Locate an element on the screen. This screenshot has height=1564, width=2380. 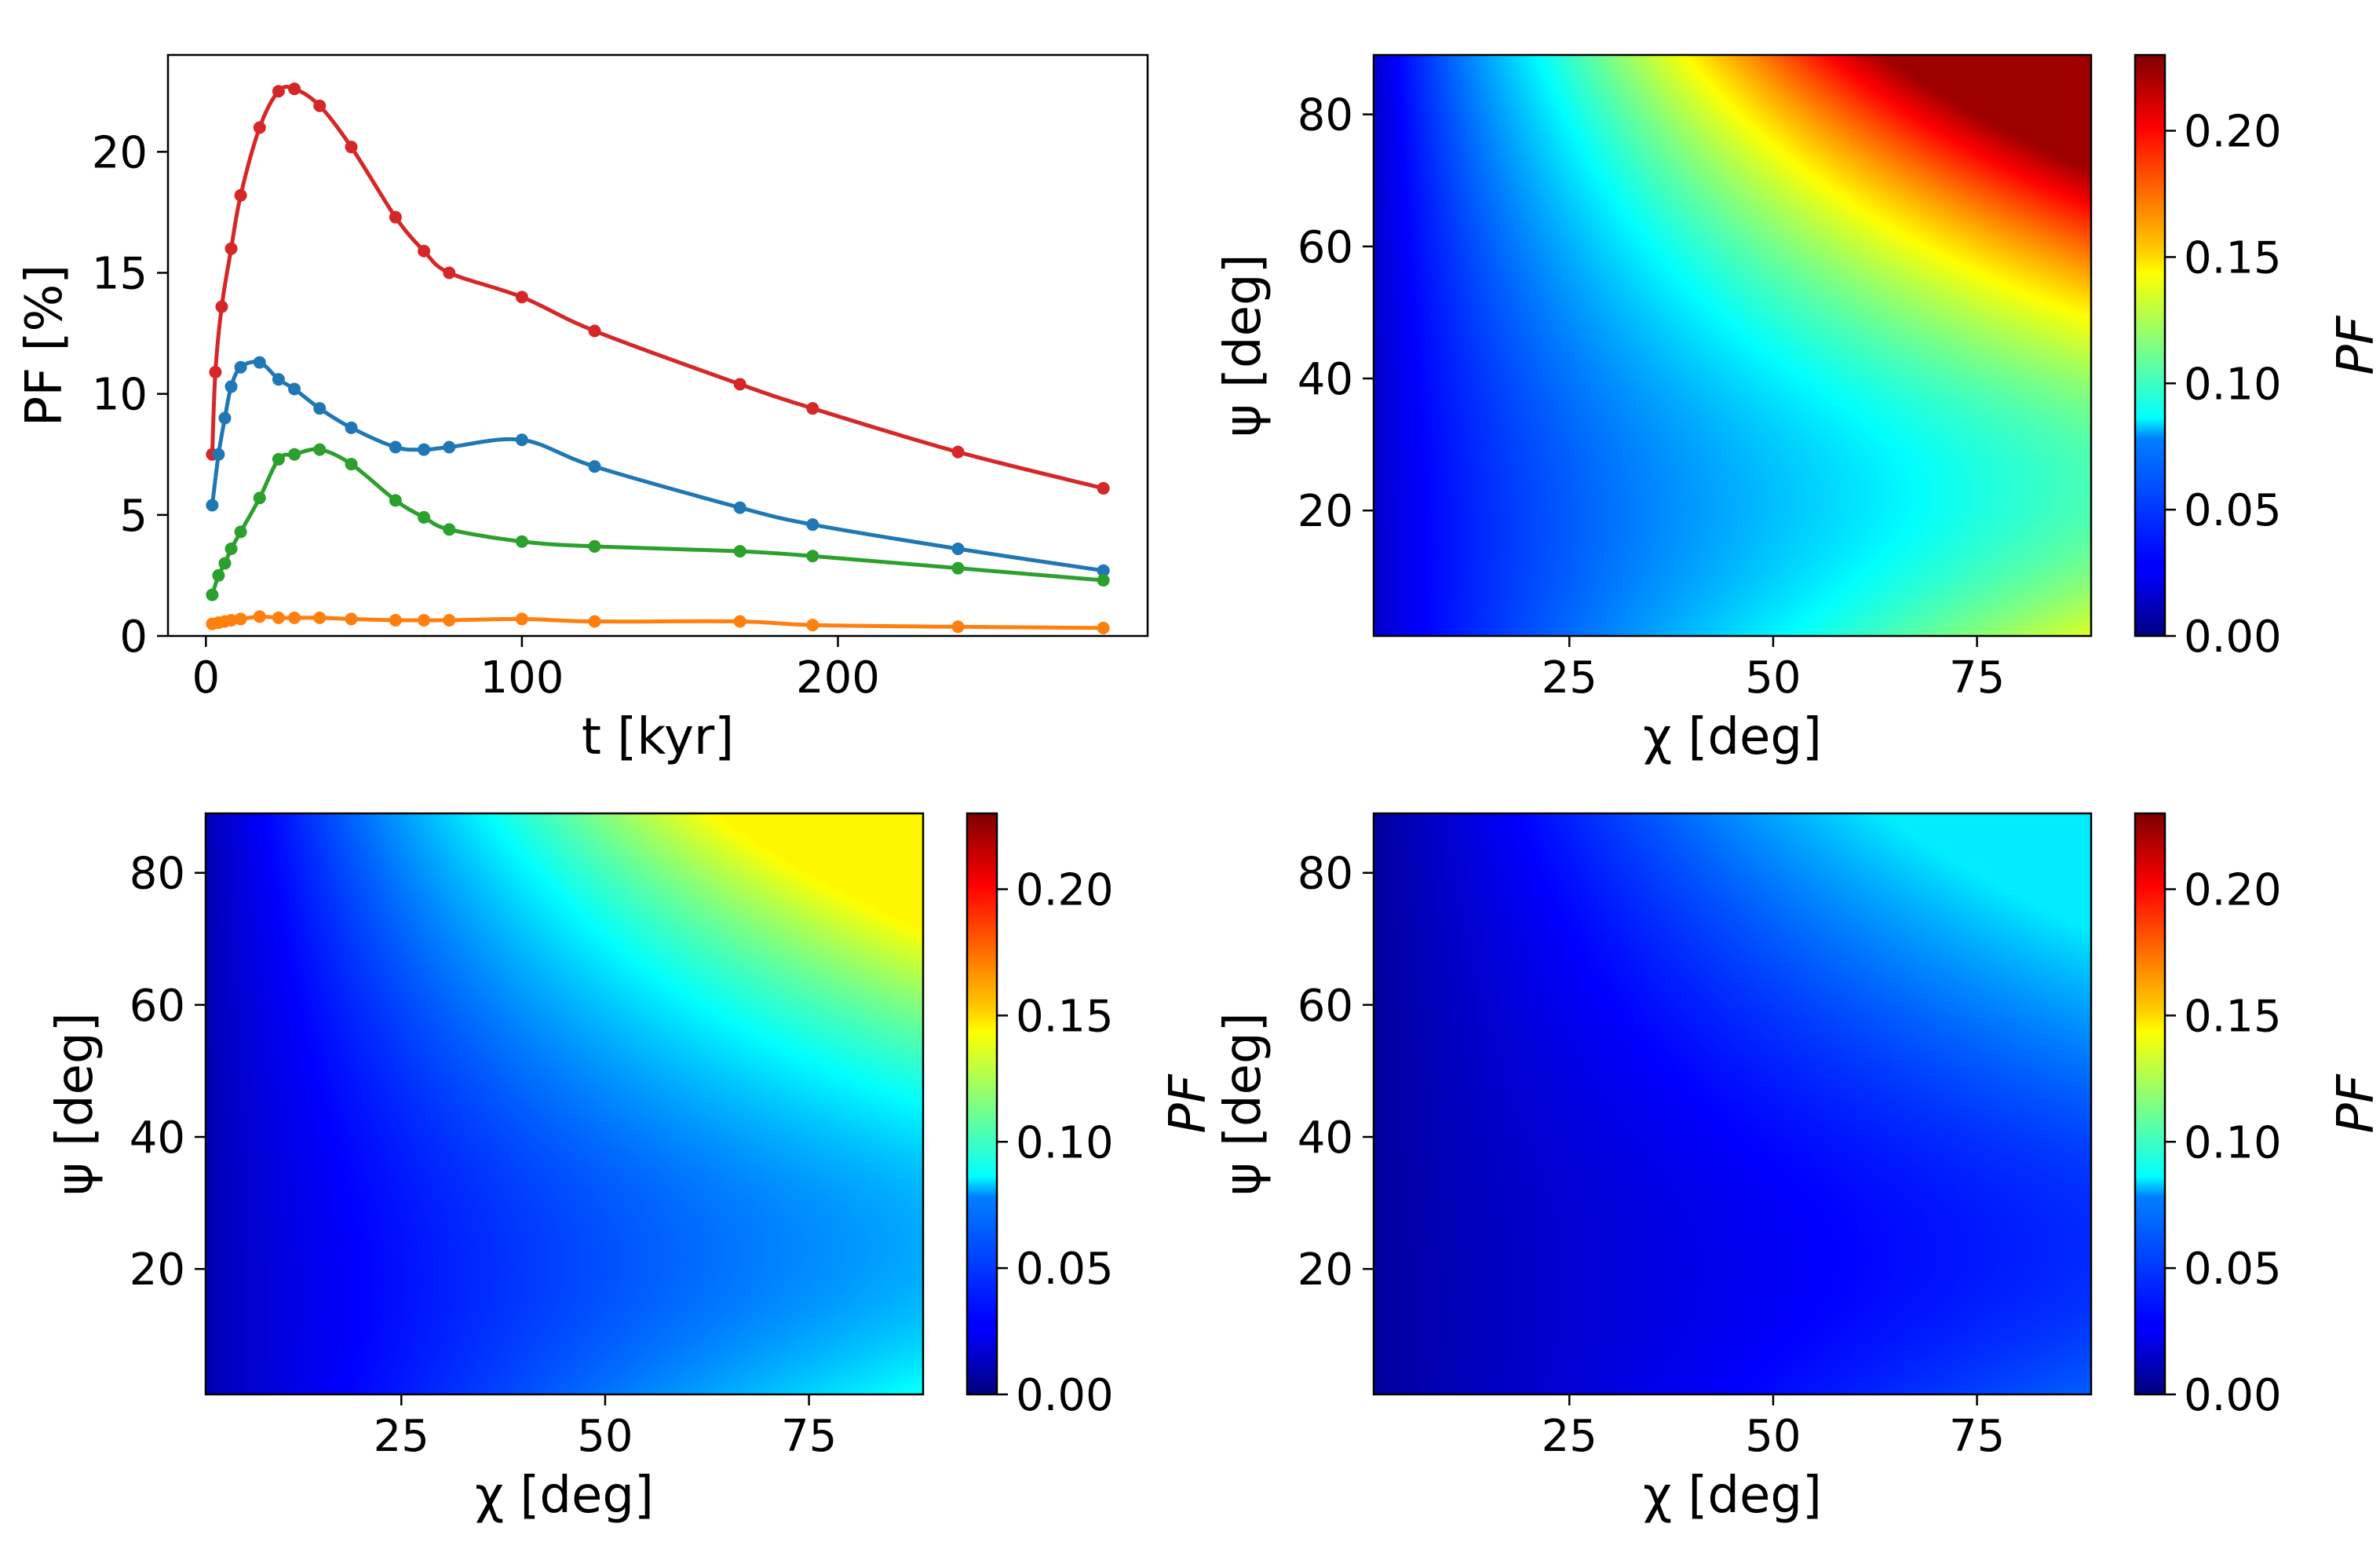
series-red is located at coordinates (658, 288).